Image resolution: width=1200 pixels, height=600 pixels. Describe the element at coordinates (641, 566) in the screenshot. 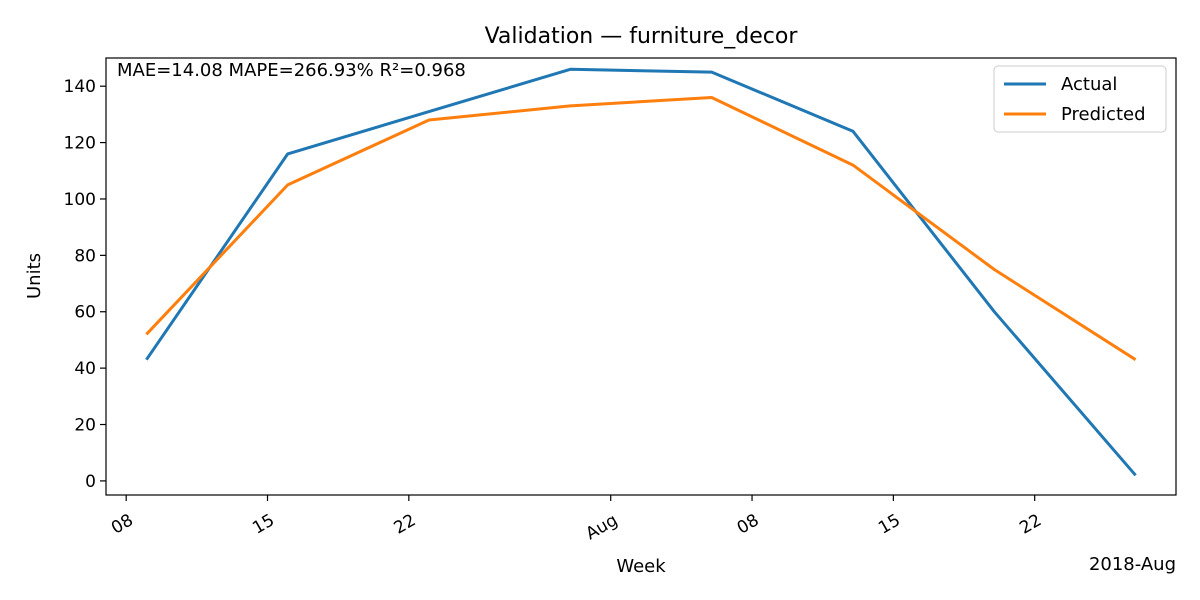

I see `x-axis-label: Week` at that location.